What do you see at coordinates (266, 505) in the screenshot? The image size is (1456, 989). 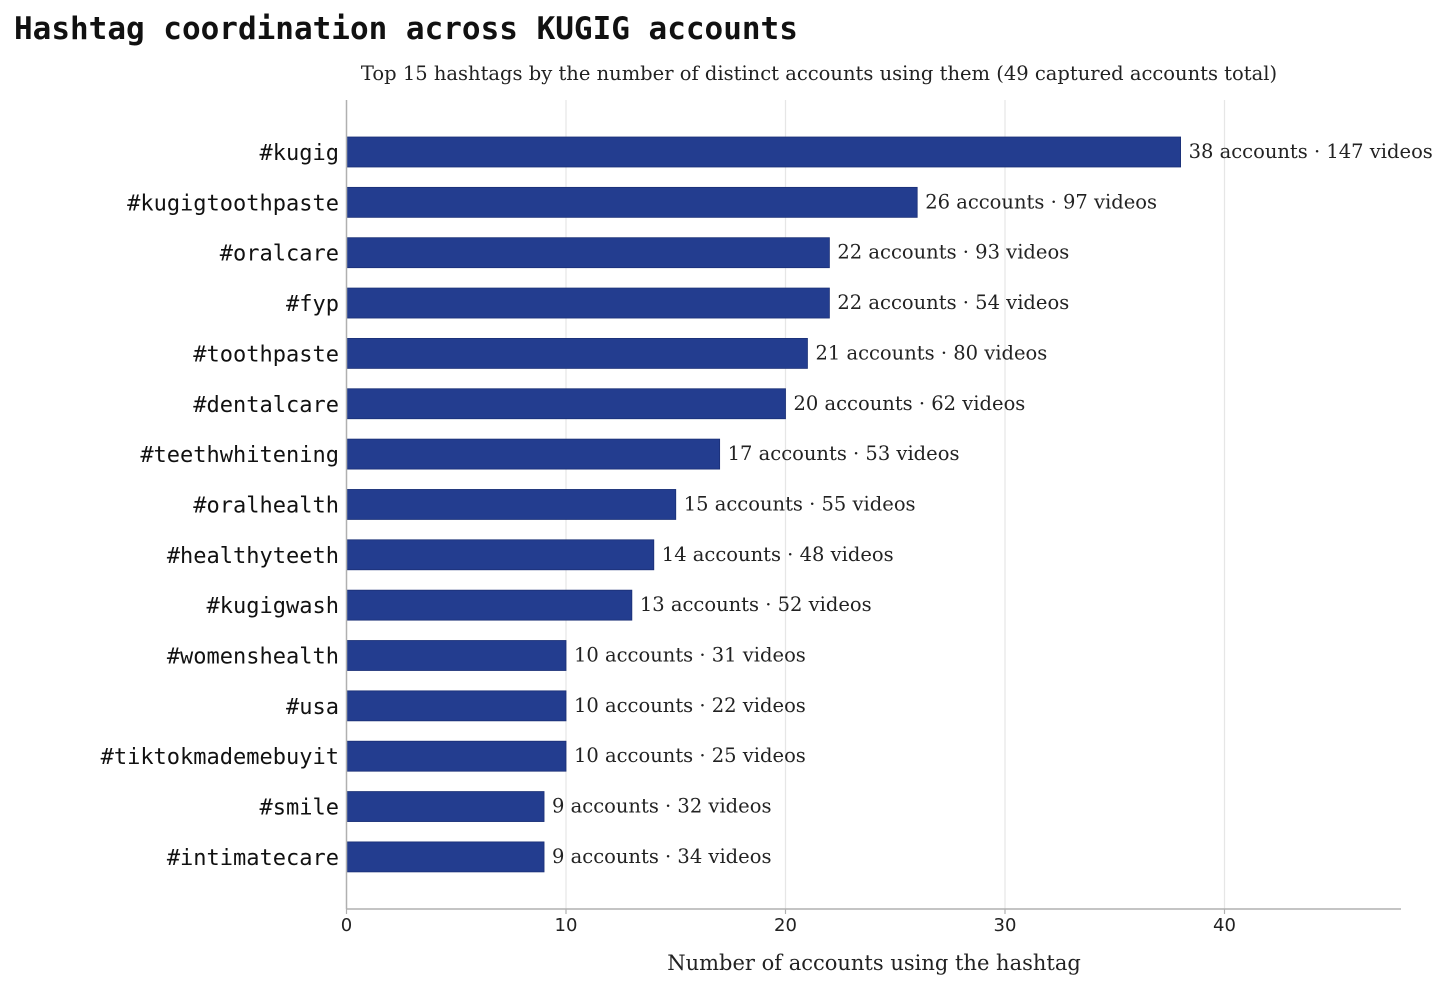 I see `category-label: #oralhealth` at bounding box center [266, 505].